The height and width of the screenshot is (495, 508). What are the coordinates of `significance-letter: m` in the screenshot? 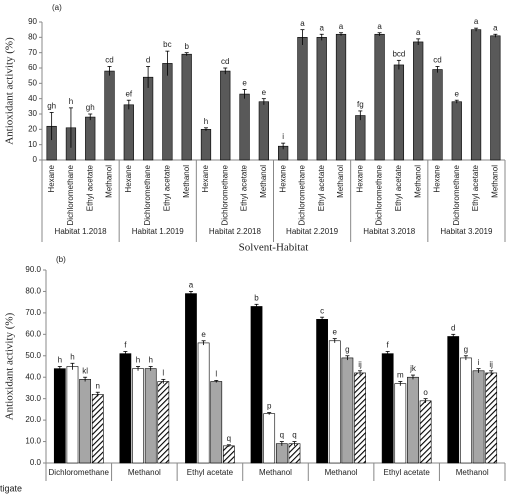 It's located at (400, 375).